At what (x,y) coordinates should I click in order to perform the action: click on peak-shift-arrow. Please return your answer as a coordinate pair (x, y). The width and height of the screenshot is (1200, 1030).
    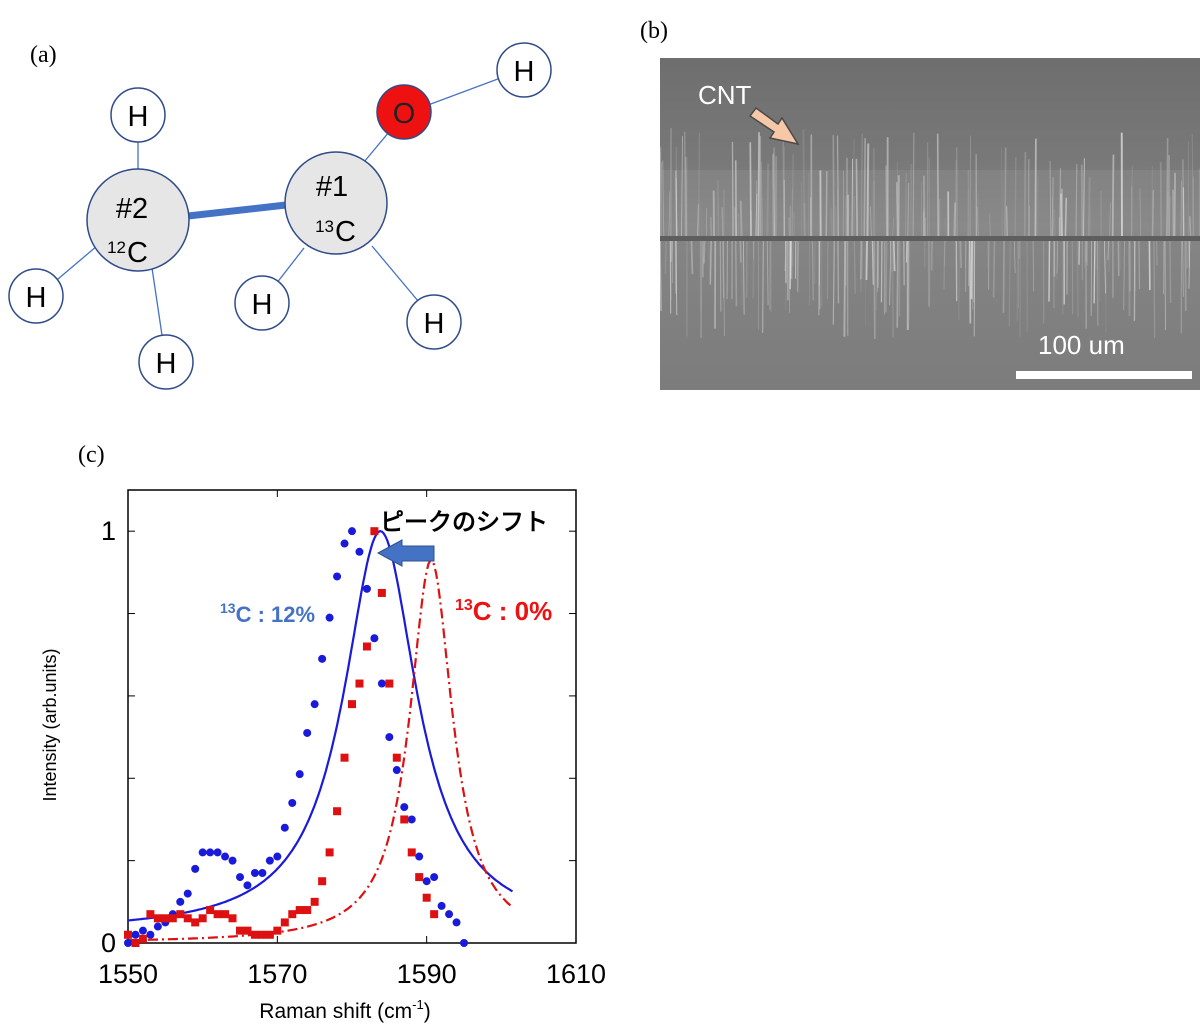
    Looking at the image, I should click on (405, 553).